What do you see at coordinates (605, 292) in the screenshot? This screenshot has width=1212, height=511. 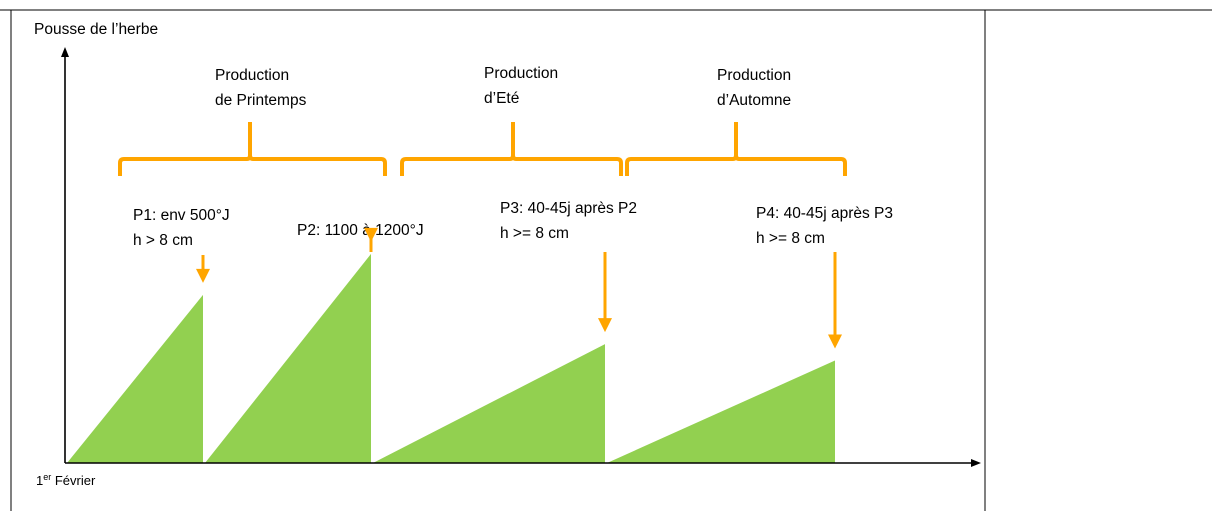 I see `cut-arrow-p3` at bounding box center [605, 292].